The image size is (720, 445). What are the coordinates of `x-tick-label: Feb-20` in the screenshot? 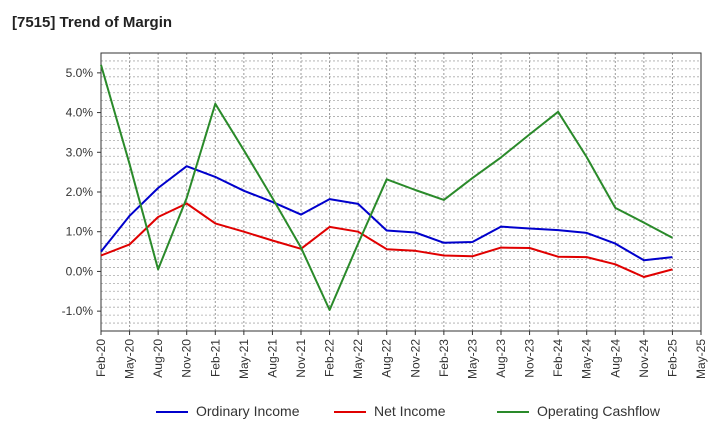 It's located at (101, 358).